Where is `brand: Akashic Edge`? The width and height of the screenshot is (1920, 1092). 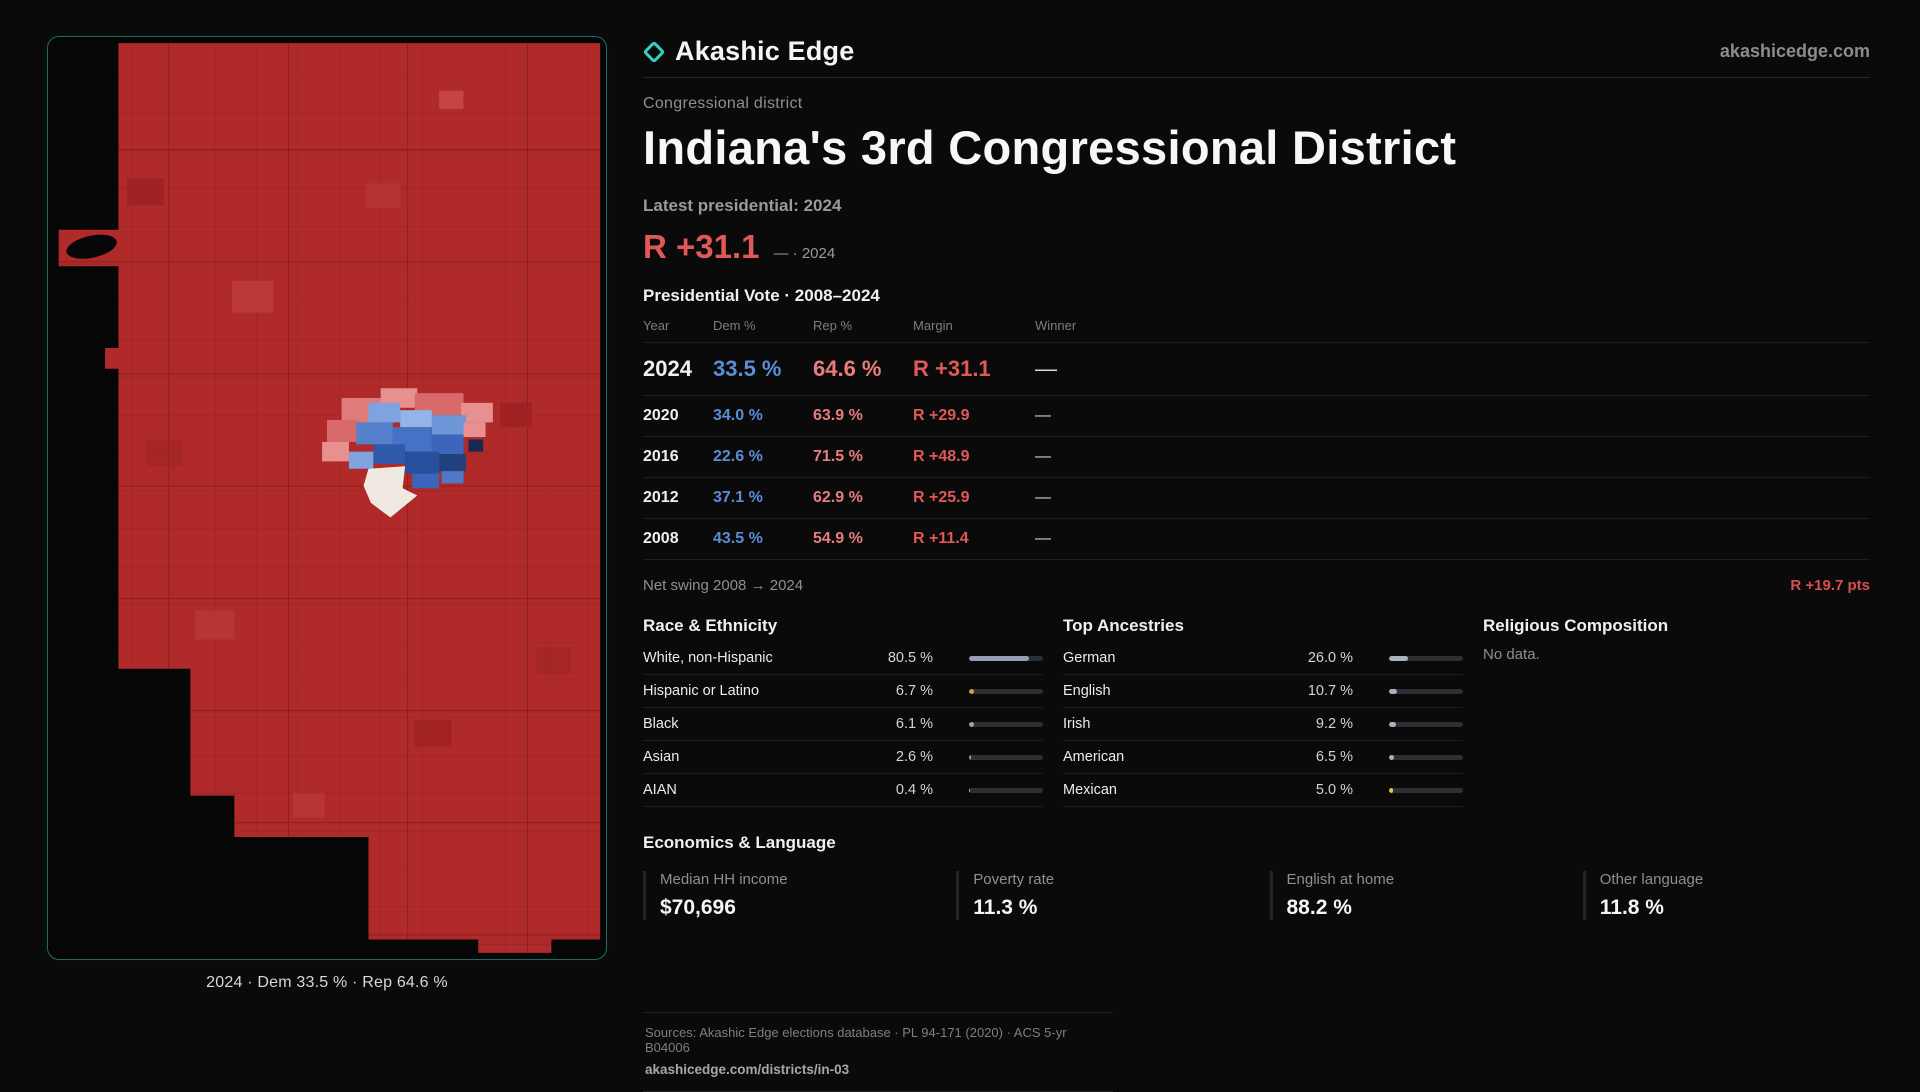 brand: Akashic Edge is located at coordinates (748, 51).